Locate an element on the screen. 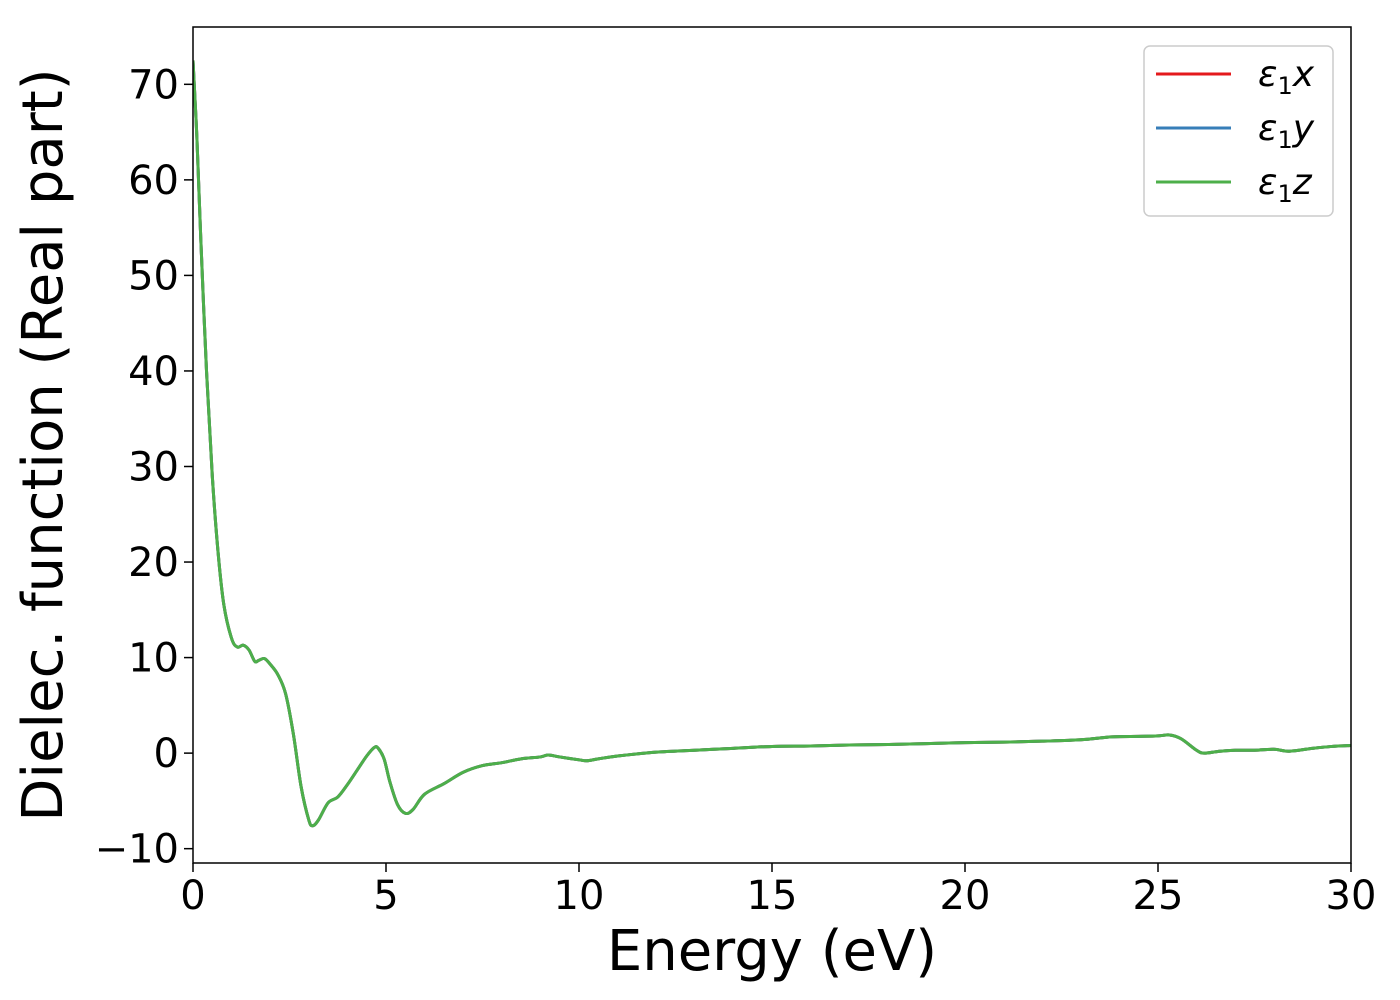 The image size is (1400, 1000). y-tick-label: 50 is located at coordinates (153, 276).